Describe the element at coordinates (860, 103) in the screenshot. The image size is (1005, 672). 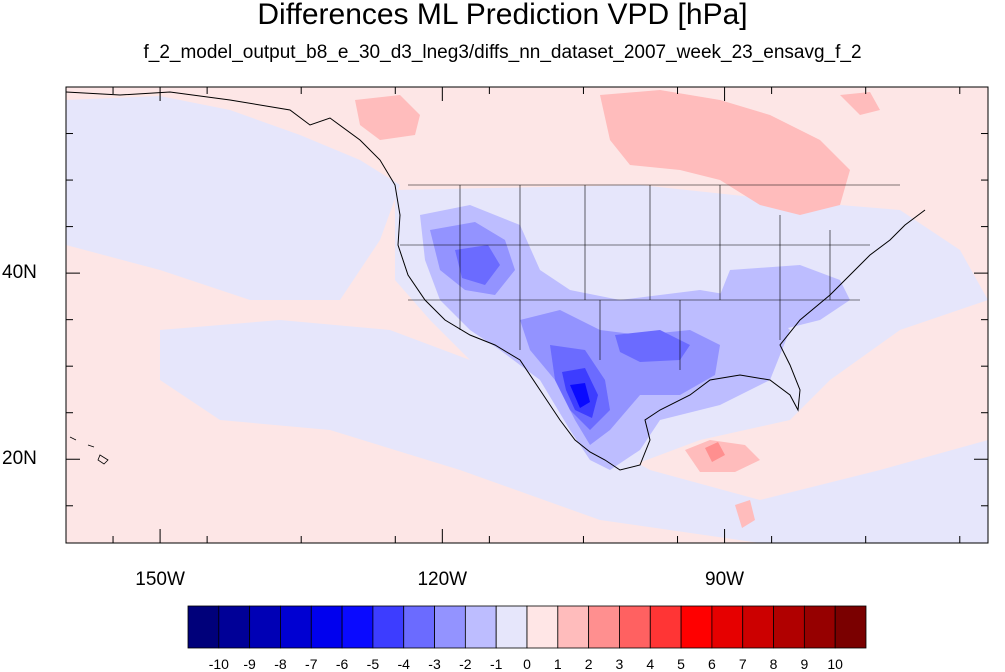
I see `pink-region-ne-coast` at that location.